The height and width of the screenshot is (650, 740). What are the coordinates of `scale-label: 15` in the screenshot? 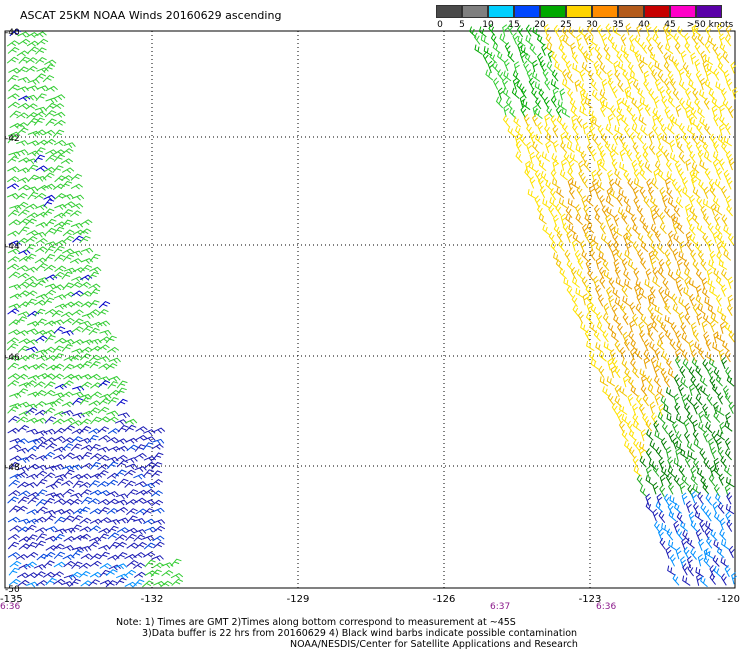 It's located at (514, 25).